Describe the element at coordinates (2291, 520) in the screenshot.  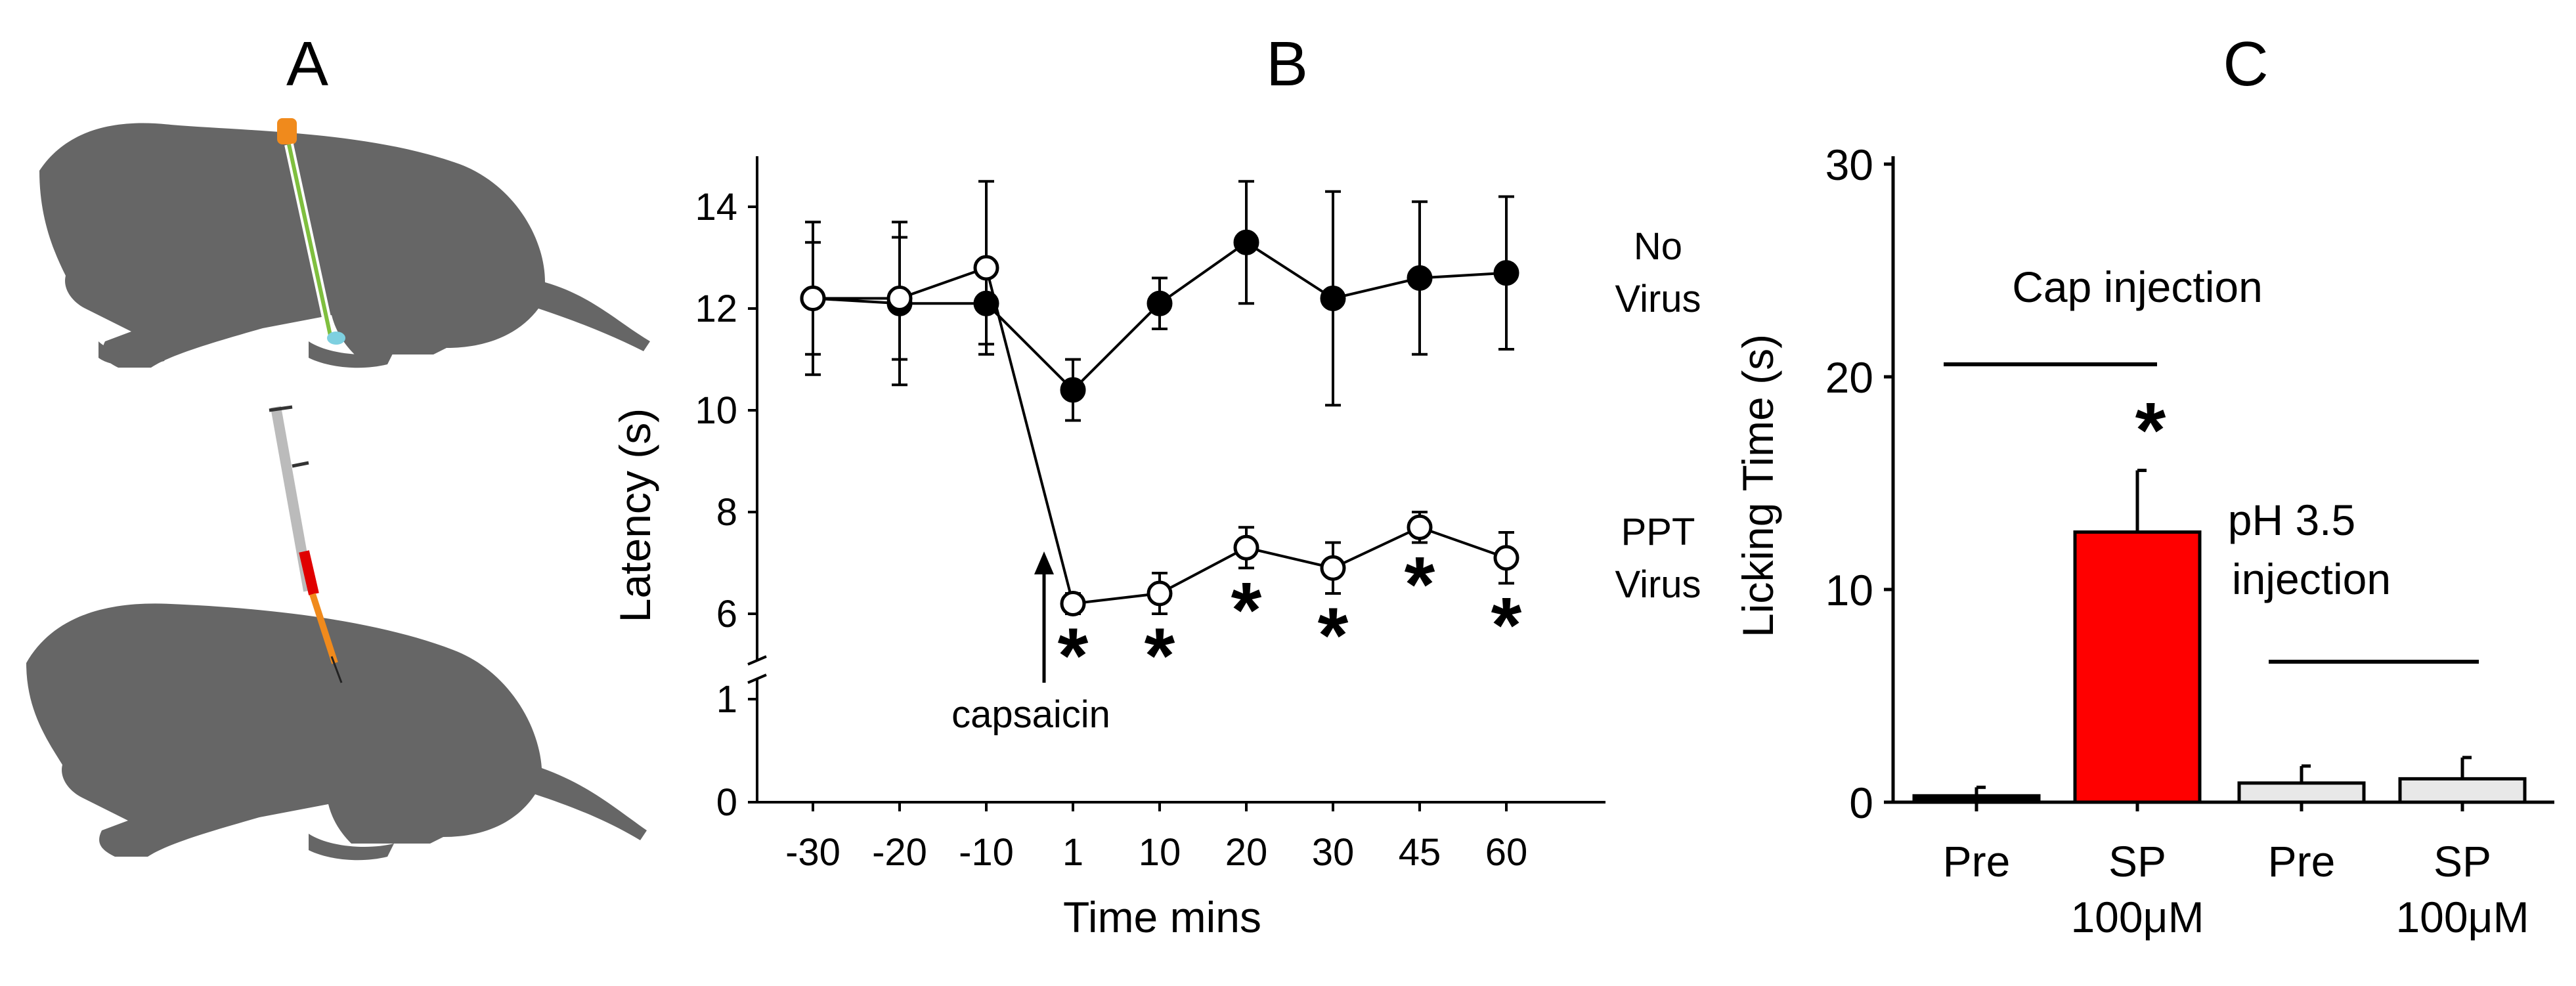
I see `group-label-ph-line1: pH 3.5` at that location.